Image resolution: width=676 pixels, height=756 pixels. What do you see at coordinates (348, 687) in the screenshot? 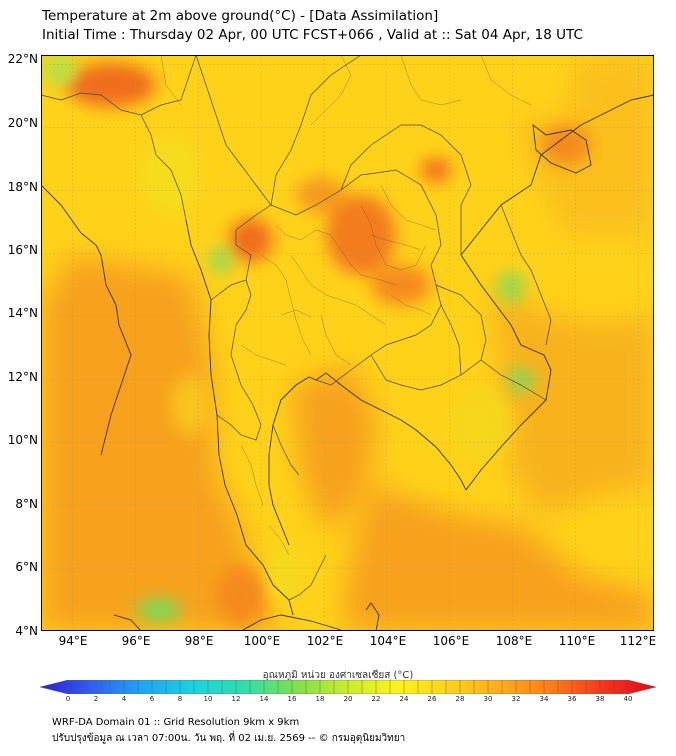
I see `colorbar` at bounding box center [348, 687].